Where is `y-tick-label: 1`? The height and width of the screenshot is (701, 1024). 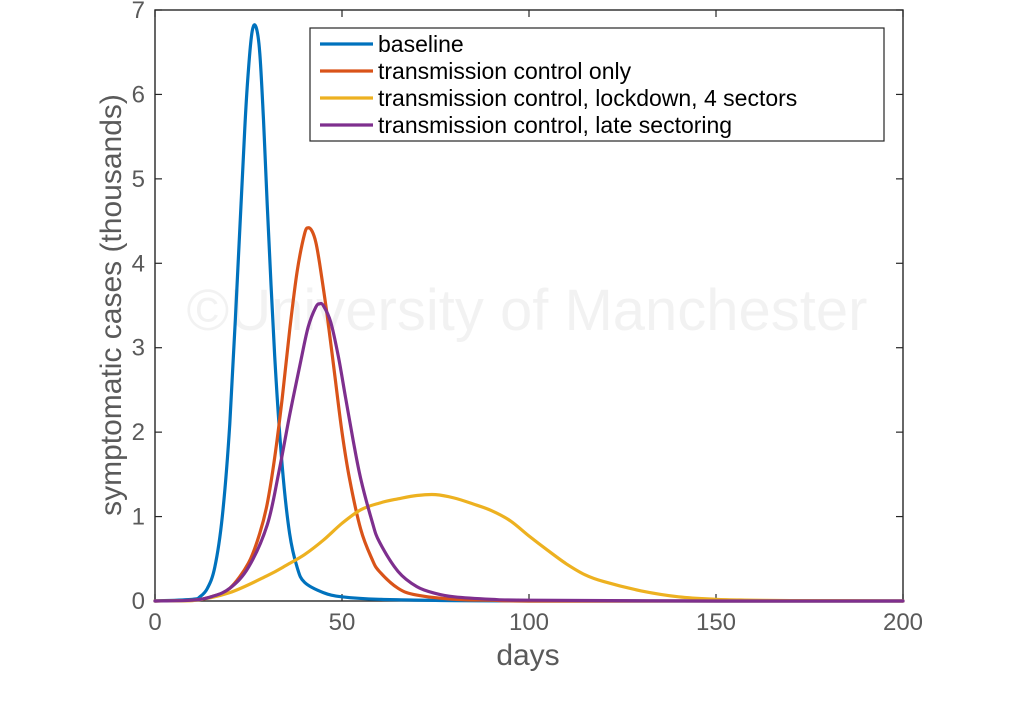
y-tick-label: 1 is located at coordinates (138, 517).